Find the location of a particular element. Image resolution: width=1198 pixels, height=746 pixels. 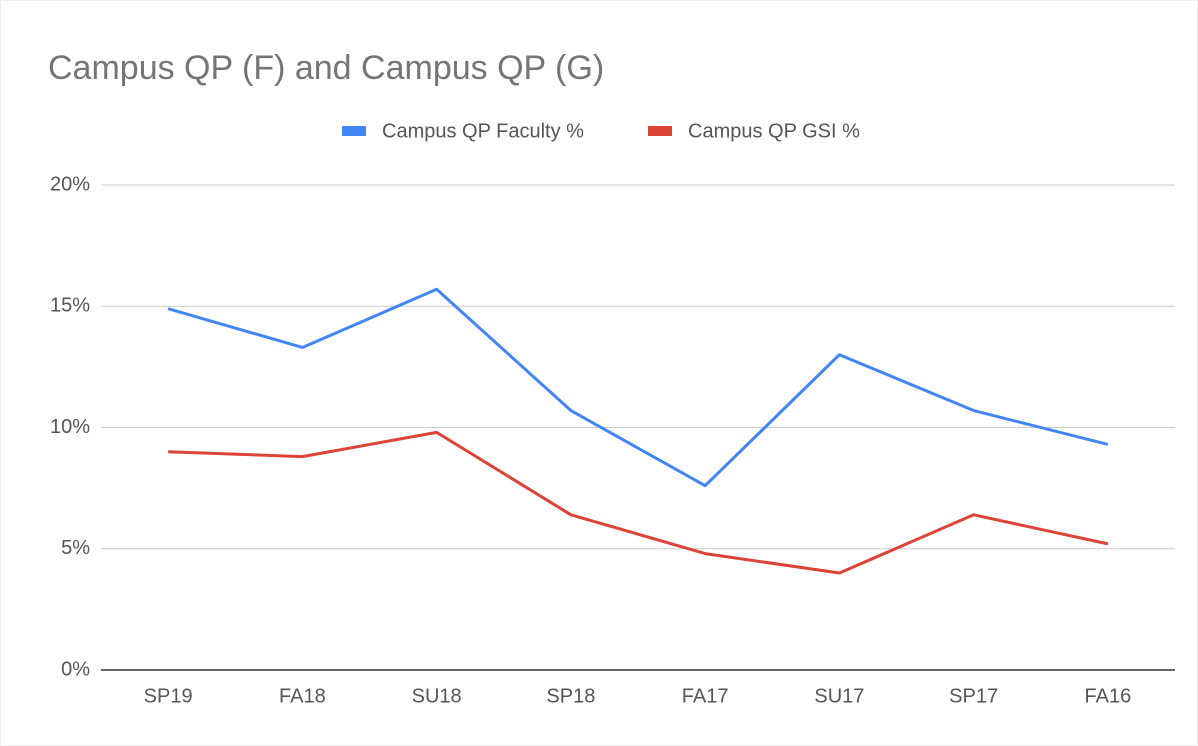

y-tick-label: 10% is located at coordinates (70, 427).